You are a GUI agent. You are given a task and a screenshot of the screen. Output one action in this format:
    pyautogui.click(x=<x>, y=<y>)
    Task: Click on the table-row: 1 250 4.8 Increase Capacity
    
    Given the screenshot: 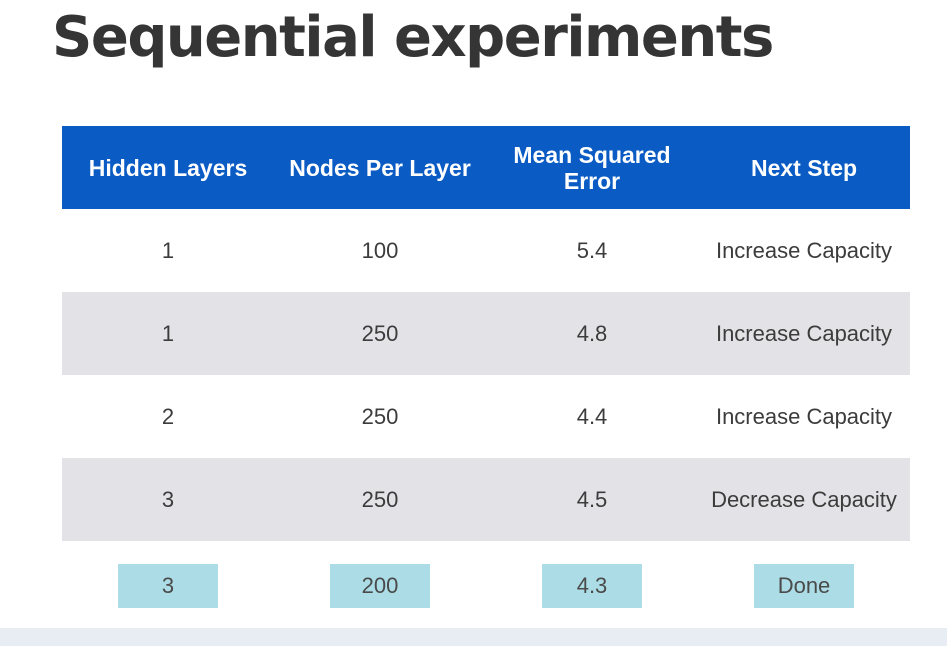 What is the action you would take?
    pyautogui.click(x=486, y=333)
    